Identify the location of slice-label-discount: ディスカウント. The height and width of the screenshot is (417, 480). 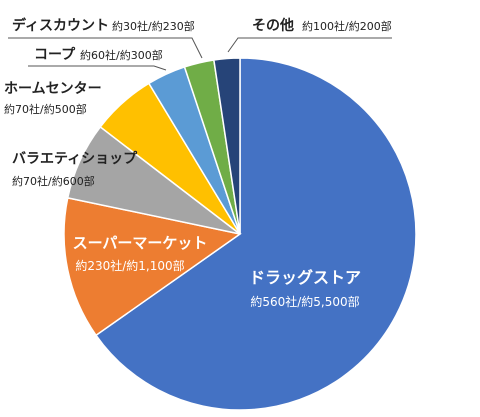
(60, 25).